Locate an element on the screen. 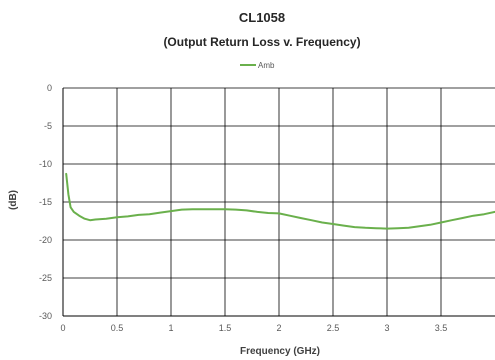  x-tick-label: 1.5 is located at coordinates (225, 328).